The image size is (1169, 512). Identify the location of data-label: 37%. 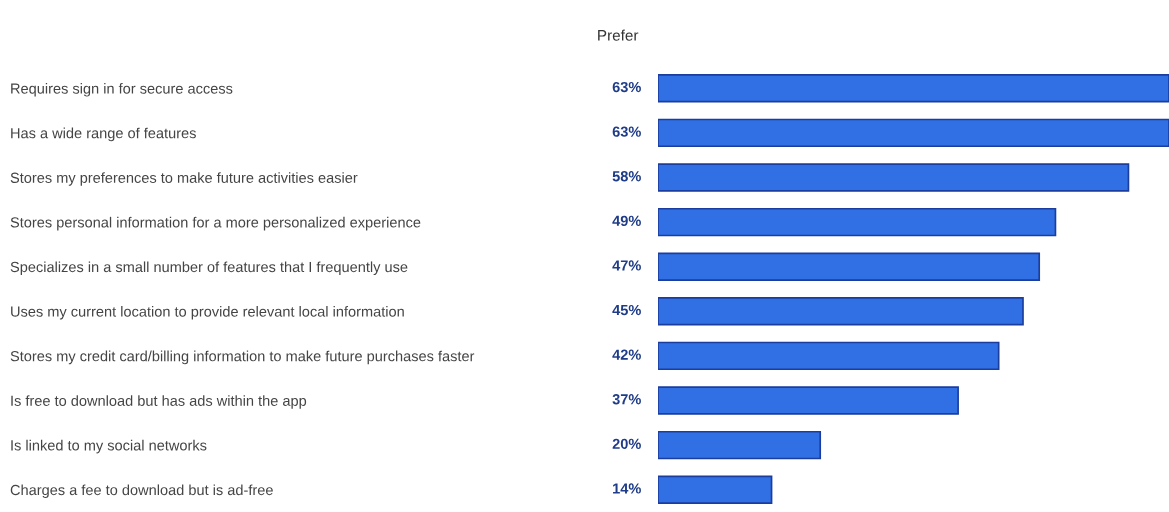
(626, 399).